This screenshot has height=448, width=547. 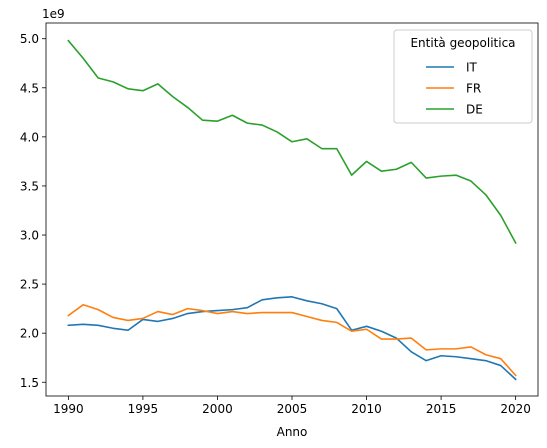 What do you see at coordinates (29, 285) in the screenshot?
I see `y-tick-label: 2.5` at bounding box center [29, 285].